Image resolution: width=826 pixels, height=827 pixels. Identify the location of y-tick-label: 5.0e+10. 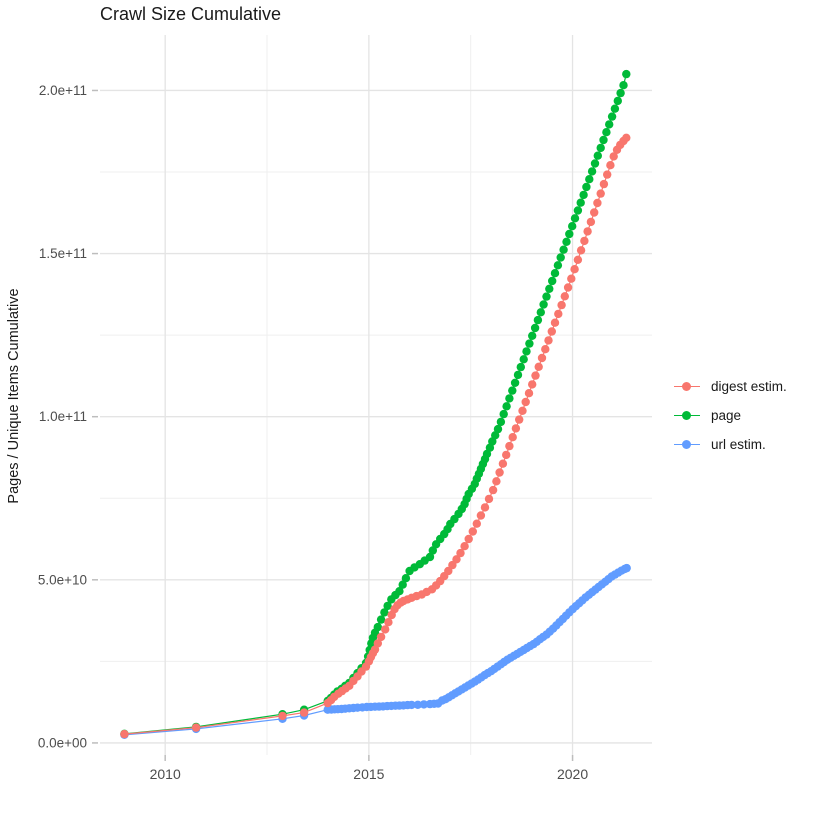
(62, 579).